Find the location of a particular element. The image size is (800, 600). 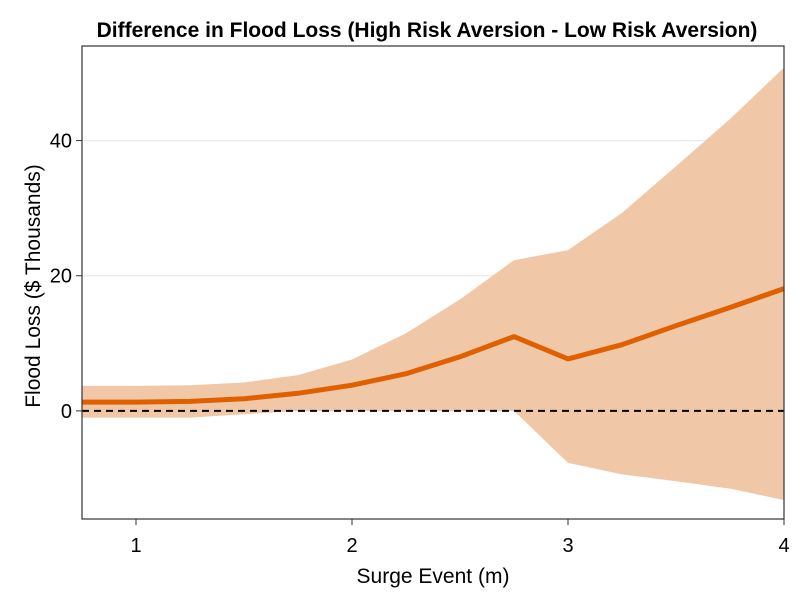

x-tick-label: 2 is located at coordinates (351, 546).